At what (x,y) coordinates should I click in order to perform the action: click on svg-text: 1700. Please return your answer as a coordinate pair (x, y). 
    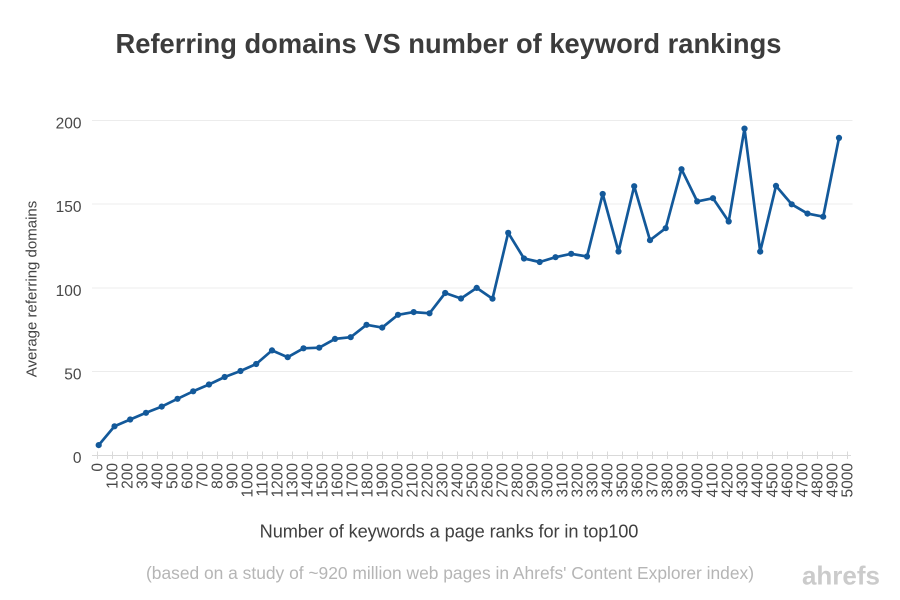
    Looking at the image, I should click on (352, 480).